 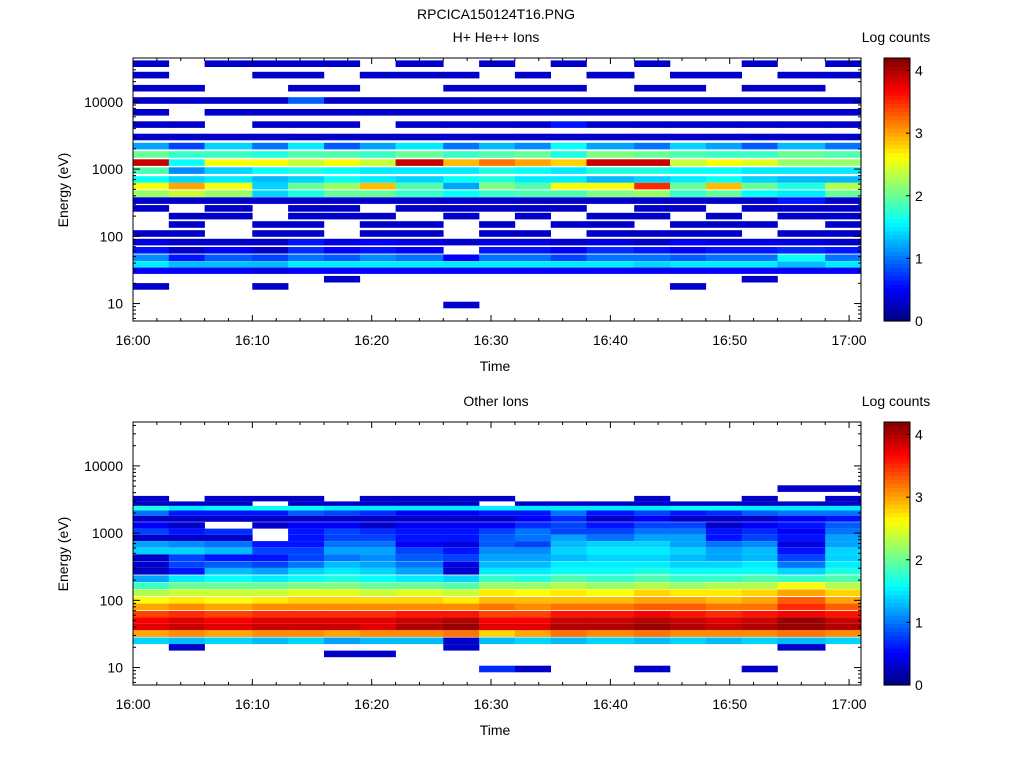 I want to click on colorbar-tick-label: 3, so click(x=919, y=497).